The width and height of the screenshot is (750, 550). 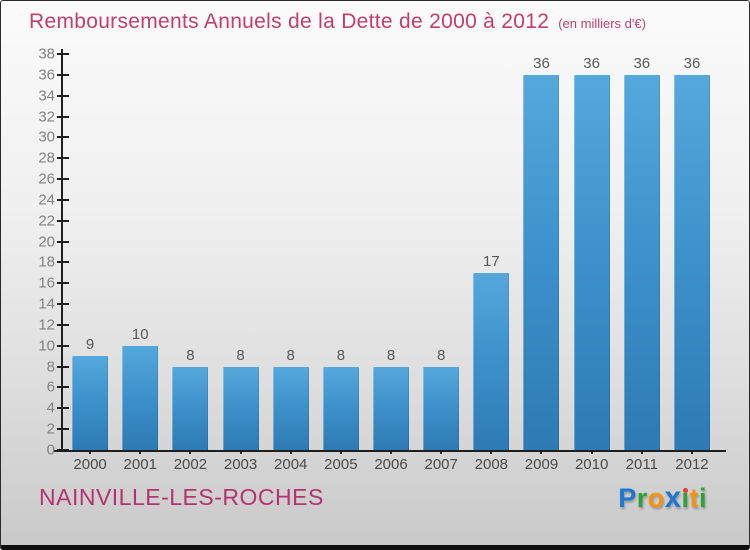 I want to click on y-tick-label: 22, so click(x=46, y=221).